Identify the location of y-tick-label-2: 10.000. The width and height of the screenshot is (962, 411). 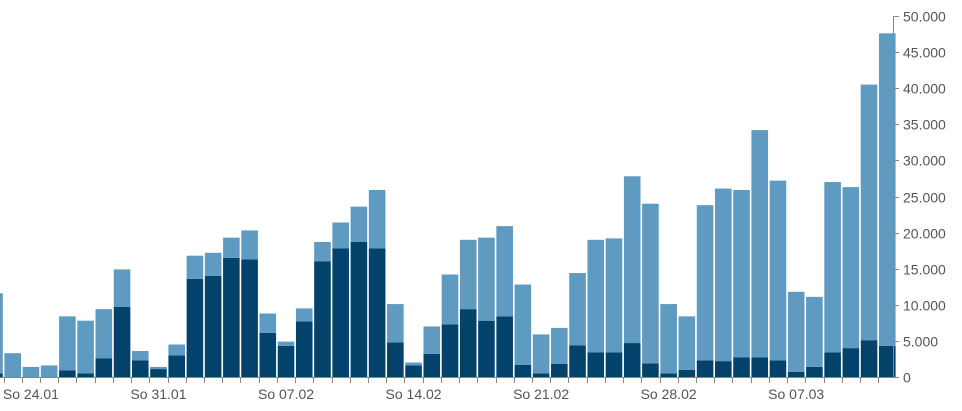
(924, 306).